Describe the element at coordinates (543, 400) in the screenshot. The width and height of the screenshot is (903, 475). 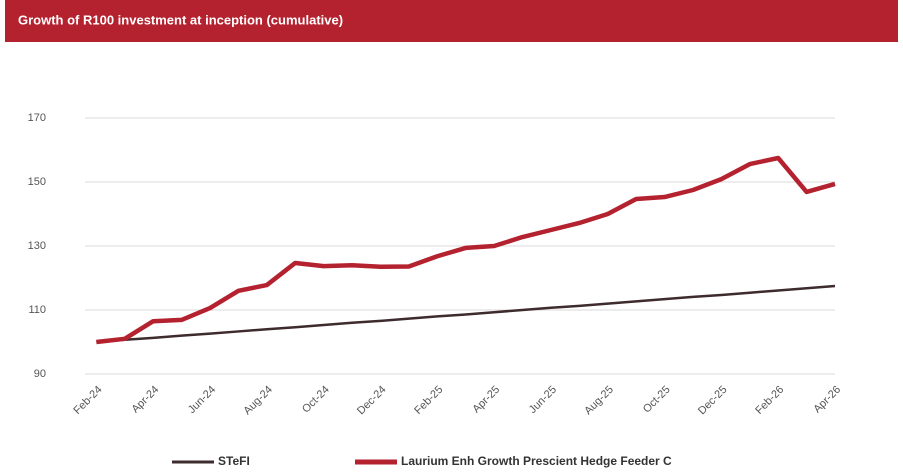
I see `x-tick-label: Jun-25` at that location.